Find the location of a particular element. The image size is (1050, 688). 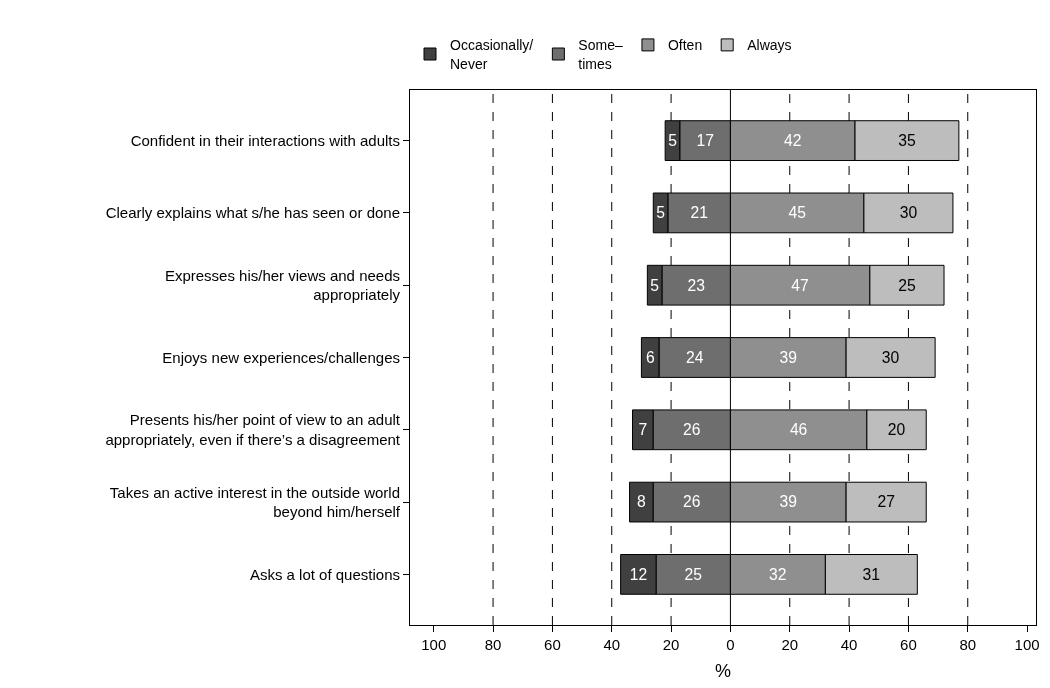

data-label: 47 is located at coordinates (800, 285).